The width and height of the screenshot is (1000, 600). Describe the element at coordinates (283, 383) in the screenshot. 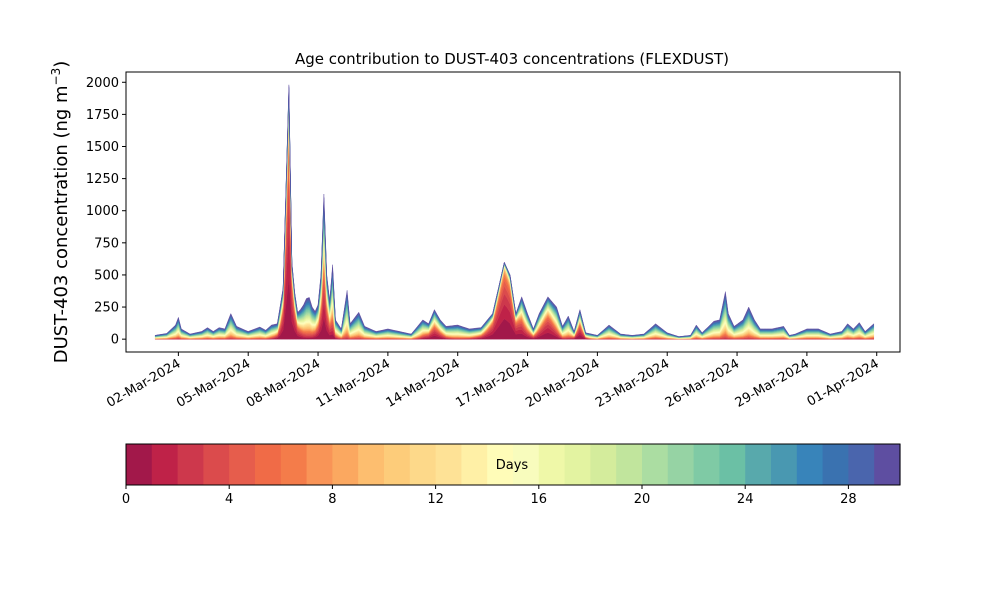

I see `x-tick-label: 08-Mar-2024` at that location.